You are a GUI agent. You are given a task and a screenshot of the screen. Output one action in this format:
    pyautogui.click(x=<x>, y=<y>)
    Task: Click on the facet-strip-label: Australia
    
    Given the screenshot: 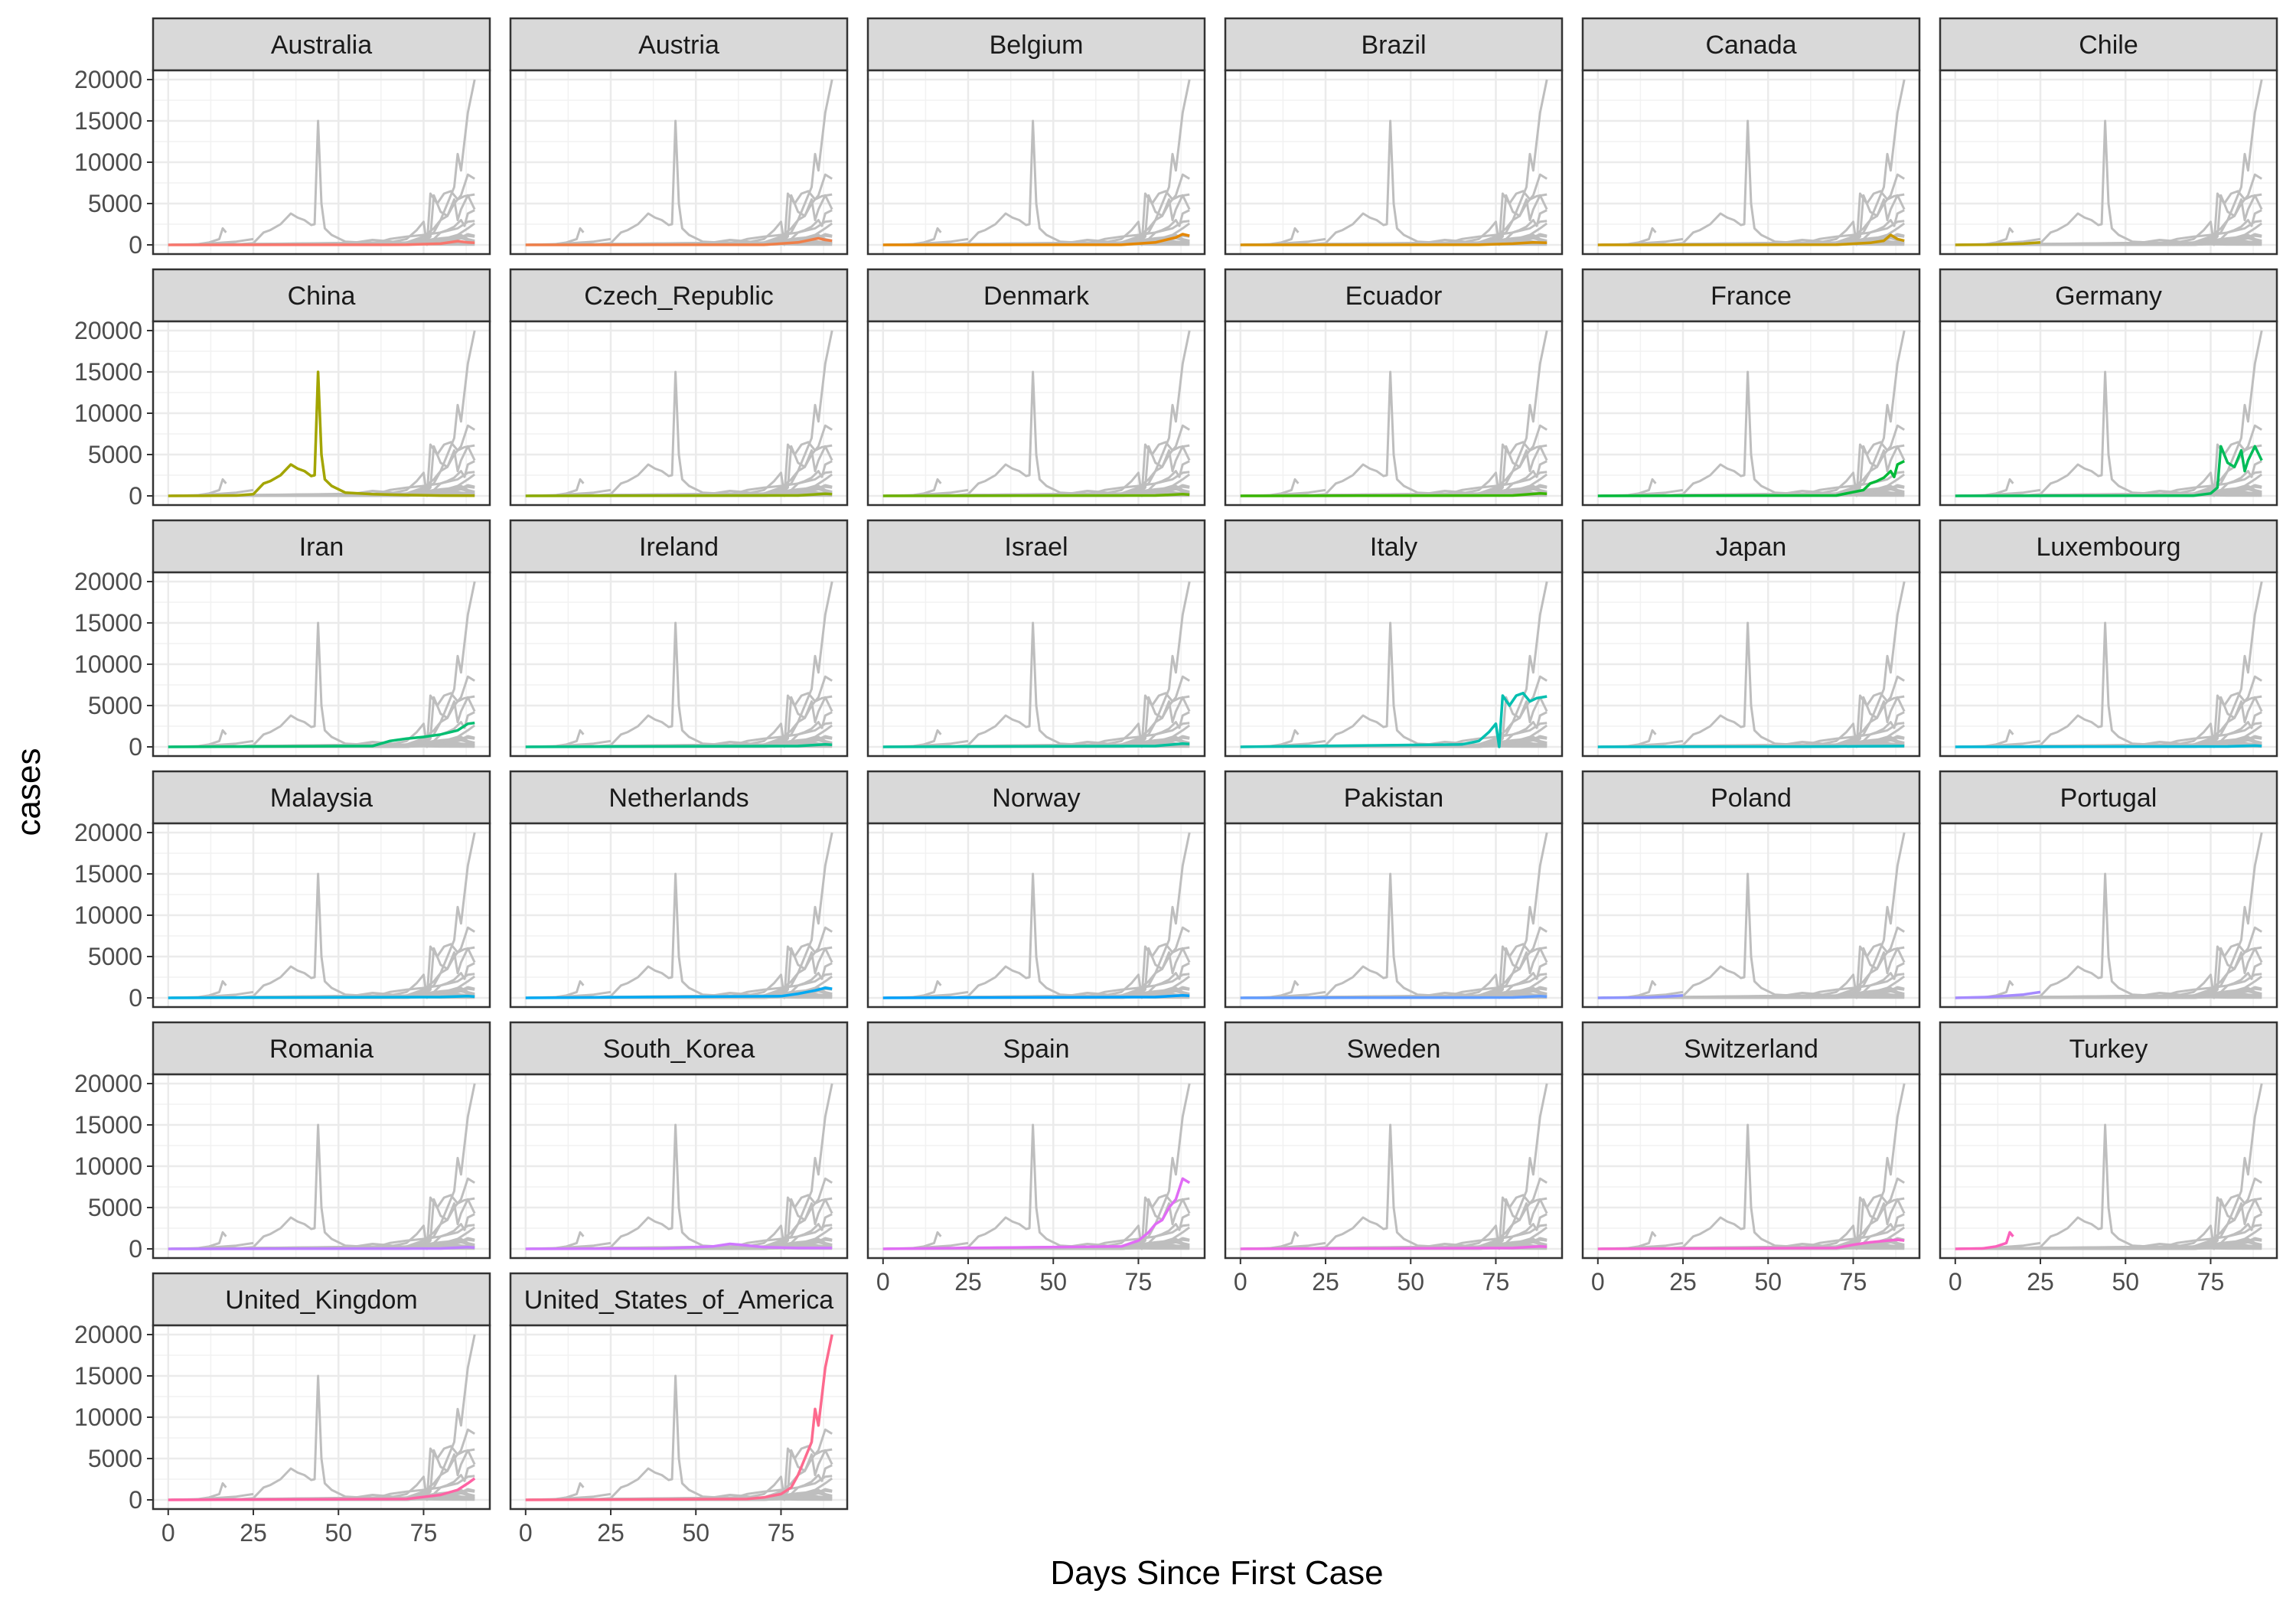 What is the action you would take?
    pyautogui.click(x=321, y=45)
    